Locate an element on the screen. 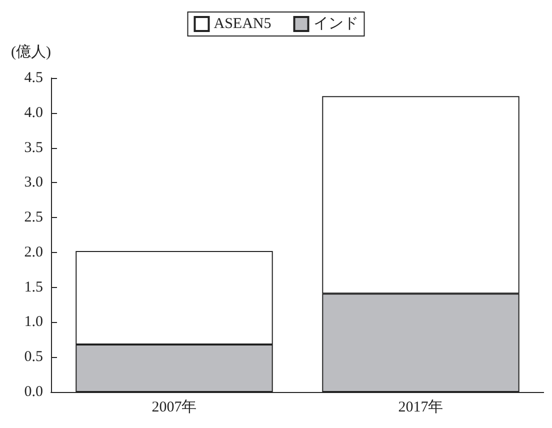 This screenshot has width=552, height=428. y-tick-label: 4.0 is located at coordinates (33, 112).